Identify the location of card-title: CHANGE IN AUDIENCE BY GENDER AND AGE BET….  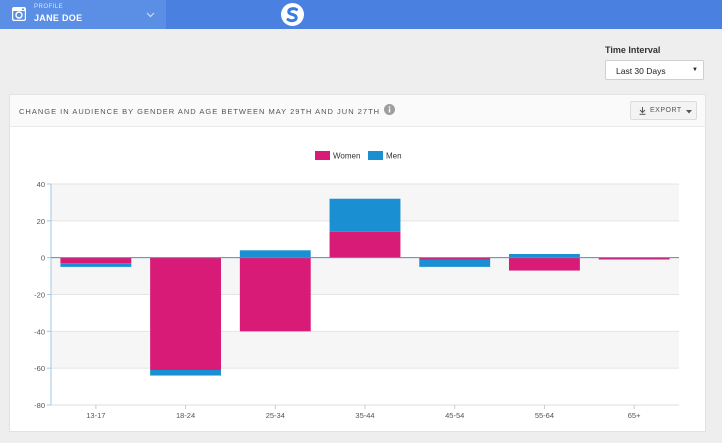
(200, 111).